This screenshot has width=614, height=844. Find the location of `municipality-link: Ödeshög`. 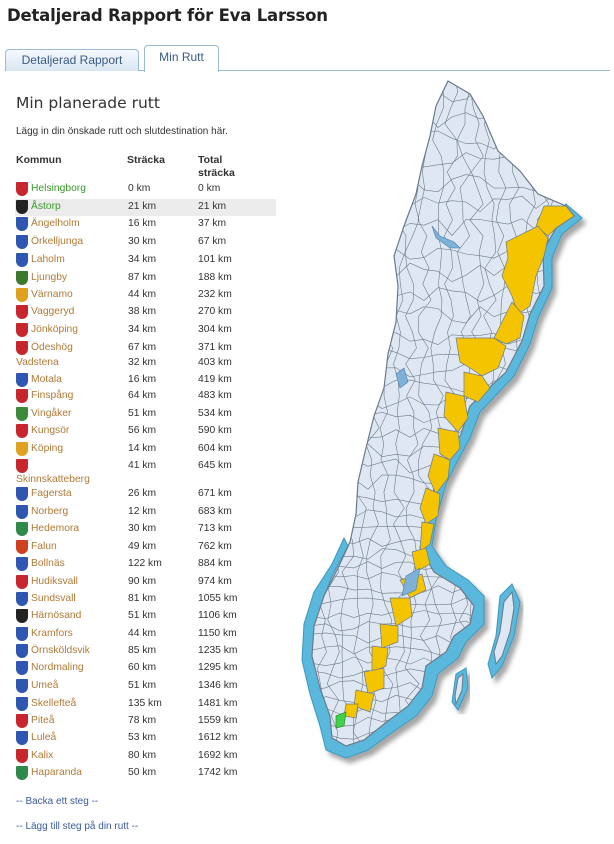

municipality-link: Ödeshög is located at coordinates (52, 347).